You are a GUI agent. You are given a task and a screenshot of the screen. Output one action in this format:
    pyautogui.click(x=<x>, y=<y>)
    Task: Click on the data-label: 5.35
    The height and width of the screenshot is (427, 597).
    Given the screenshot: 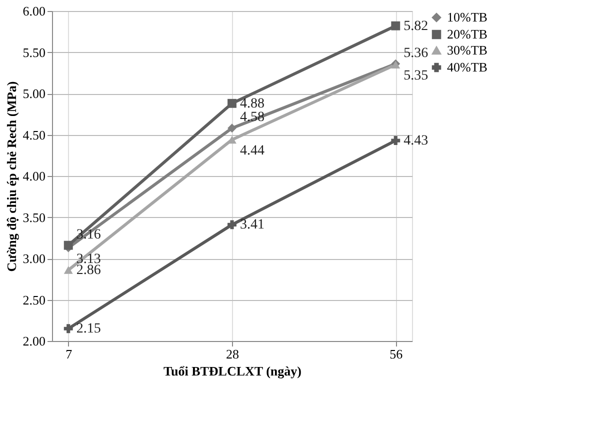 What is the action you would take?
    pyautogui.click(x=416, y=76)
    